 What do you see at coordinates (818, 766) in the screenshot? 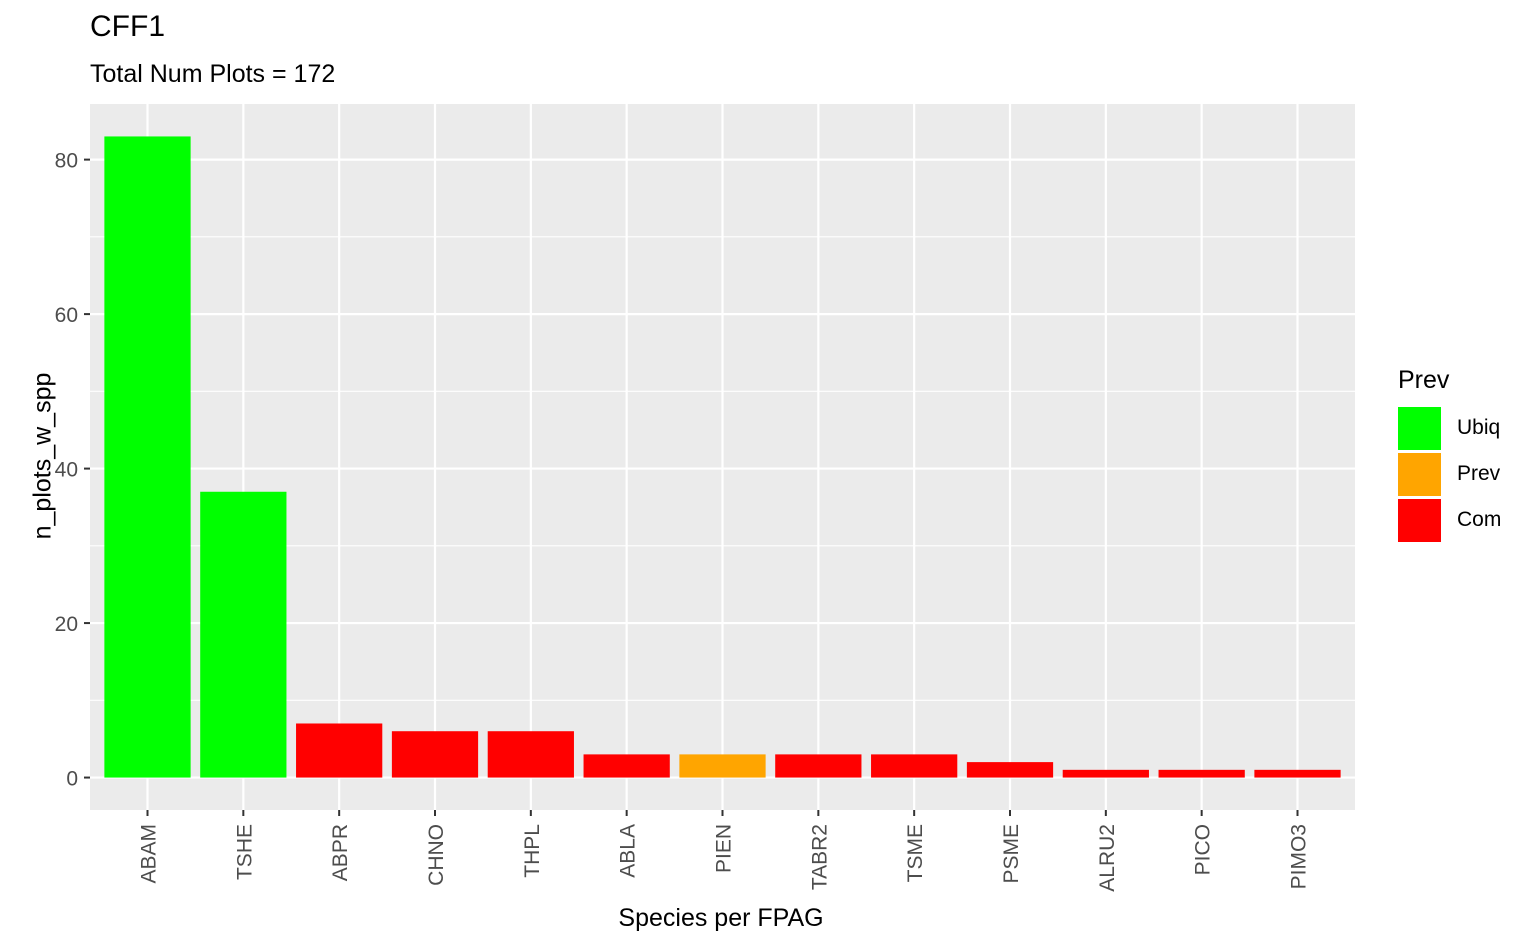
I see `bar-tabr2` at bounding box center [818, 766].